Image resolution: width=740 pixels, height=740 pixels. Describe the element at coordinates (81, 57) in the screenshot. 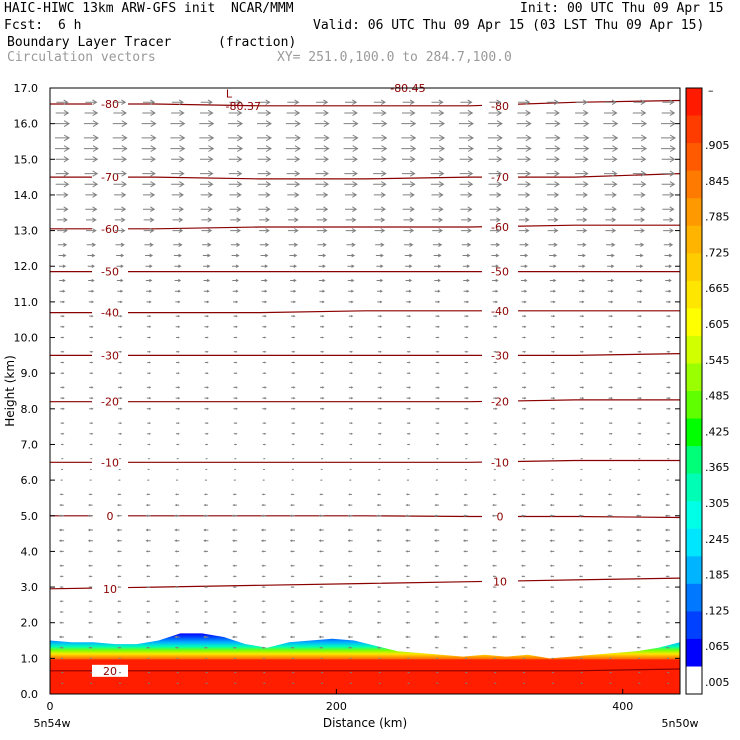

I see `vector-name: Circulation vectors` at that location.